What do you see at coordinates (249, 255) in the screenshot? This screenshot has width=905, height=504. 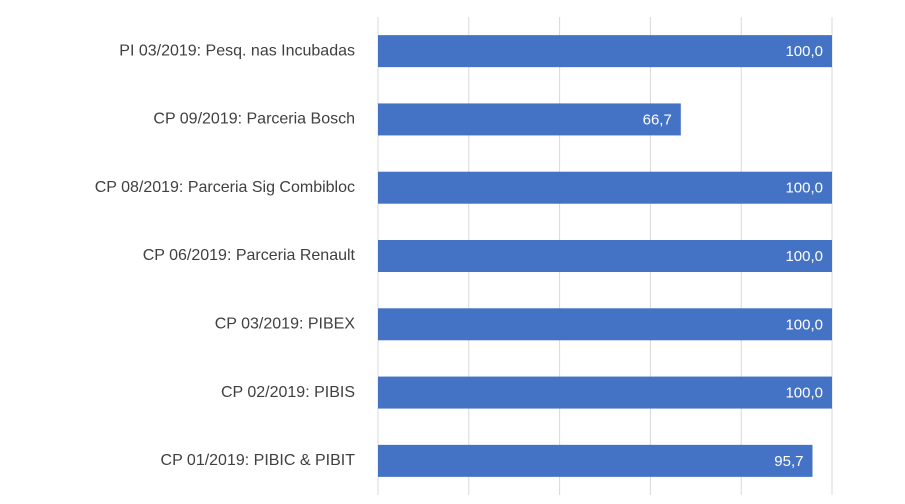 I see `y-tick-label: CP 06/2019: Parceria Renault` at bounding box center [249, 255].